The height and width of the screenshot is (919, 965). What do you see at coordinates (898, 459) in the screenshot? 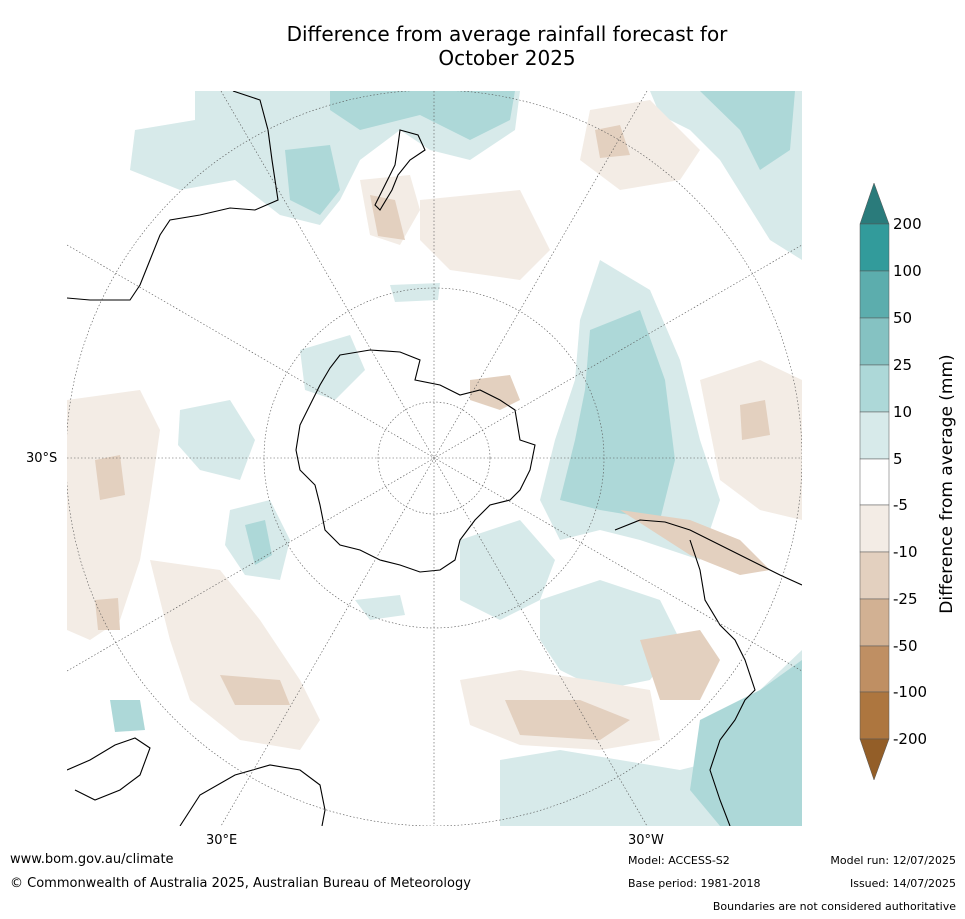
I see `colorbar-label: 5` at bounding box center [898, 459].